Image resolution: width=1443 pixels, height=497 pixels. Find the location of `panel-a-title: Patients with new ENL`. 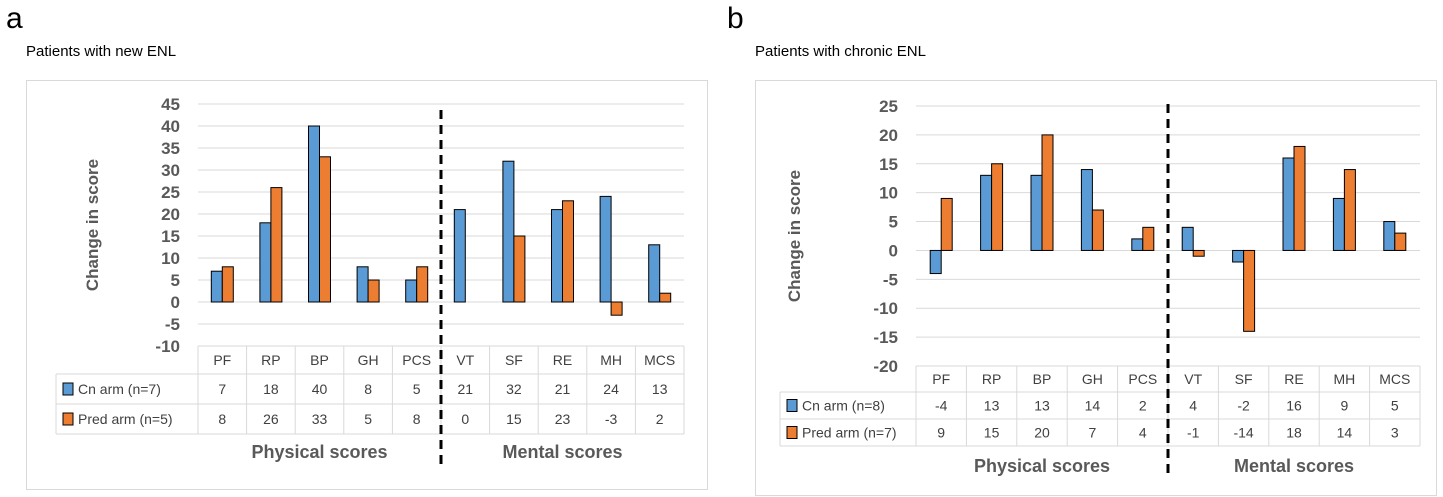

panel-a-title: Patients with new ENL is located at coordinates (101, 51).